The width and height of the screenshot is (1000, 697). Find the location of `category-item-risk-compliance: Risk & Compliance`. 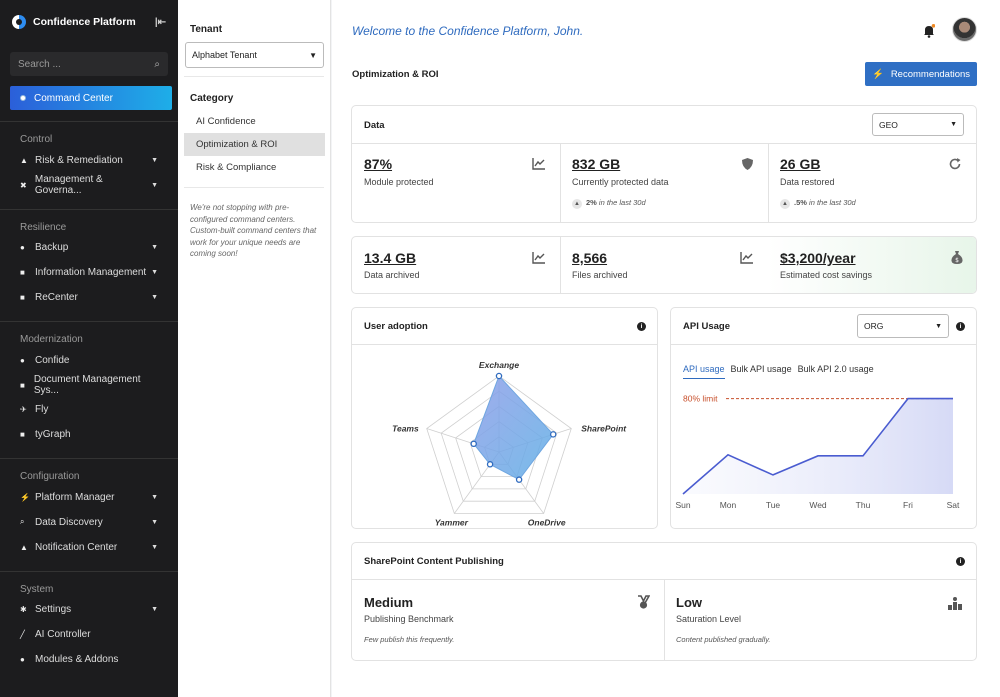

category-item-risk-compliance: Risk & Compliance is located at coordinates (236, 167).